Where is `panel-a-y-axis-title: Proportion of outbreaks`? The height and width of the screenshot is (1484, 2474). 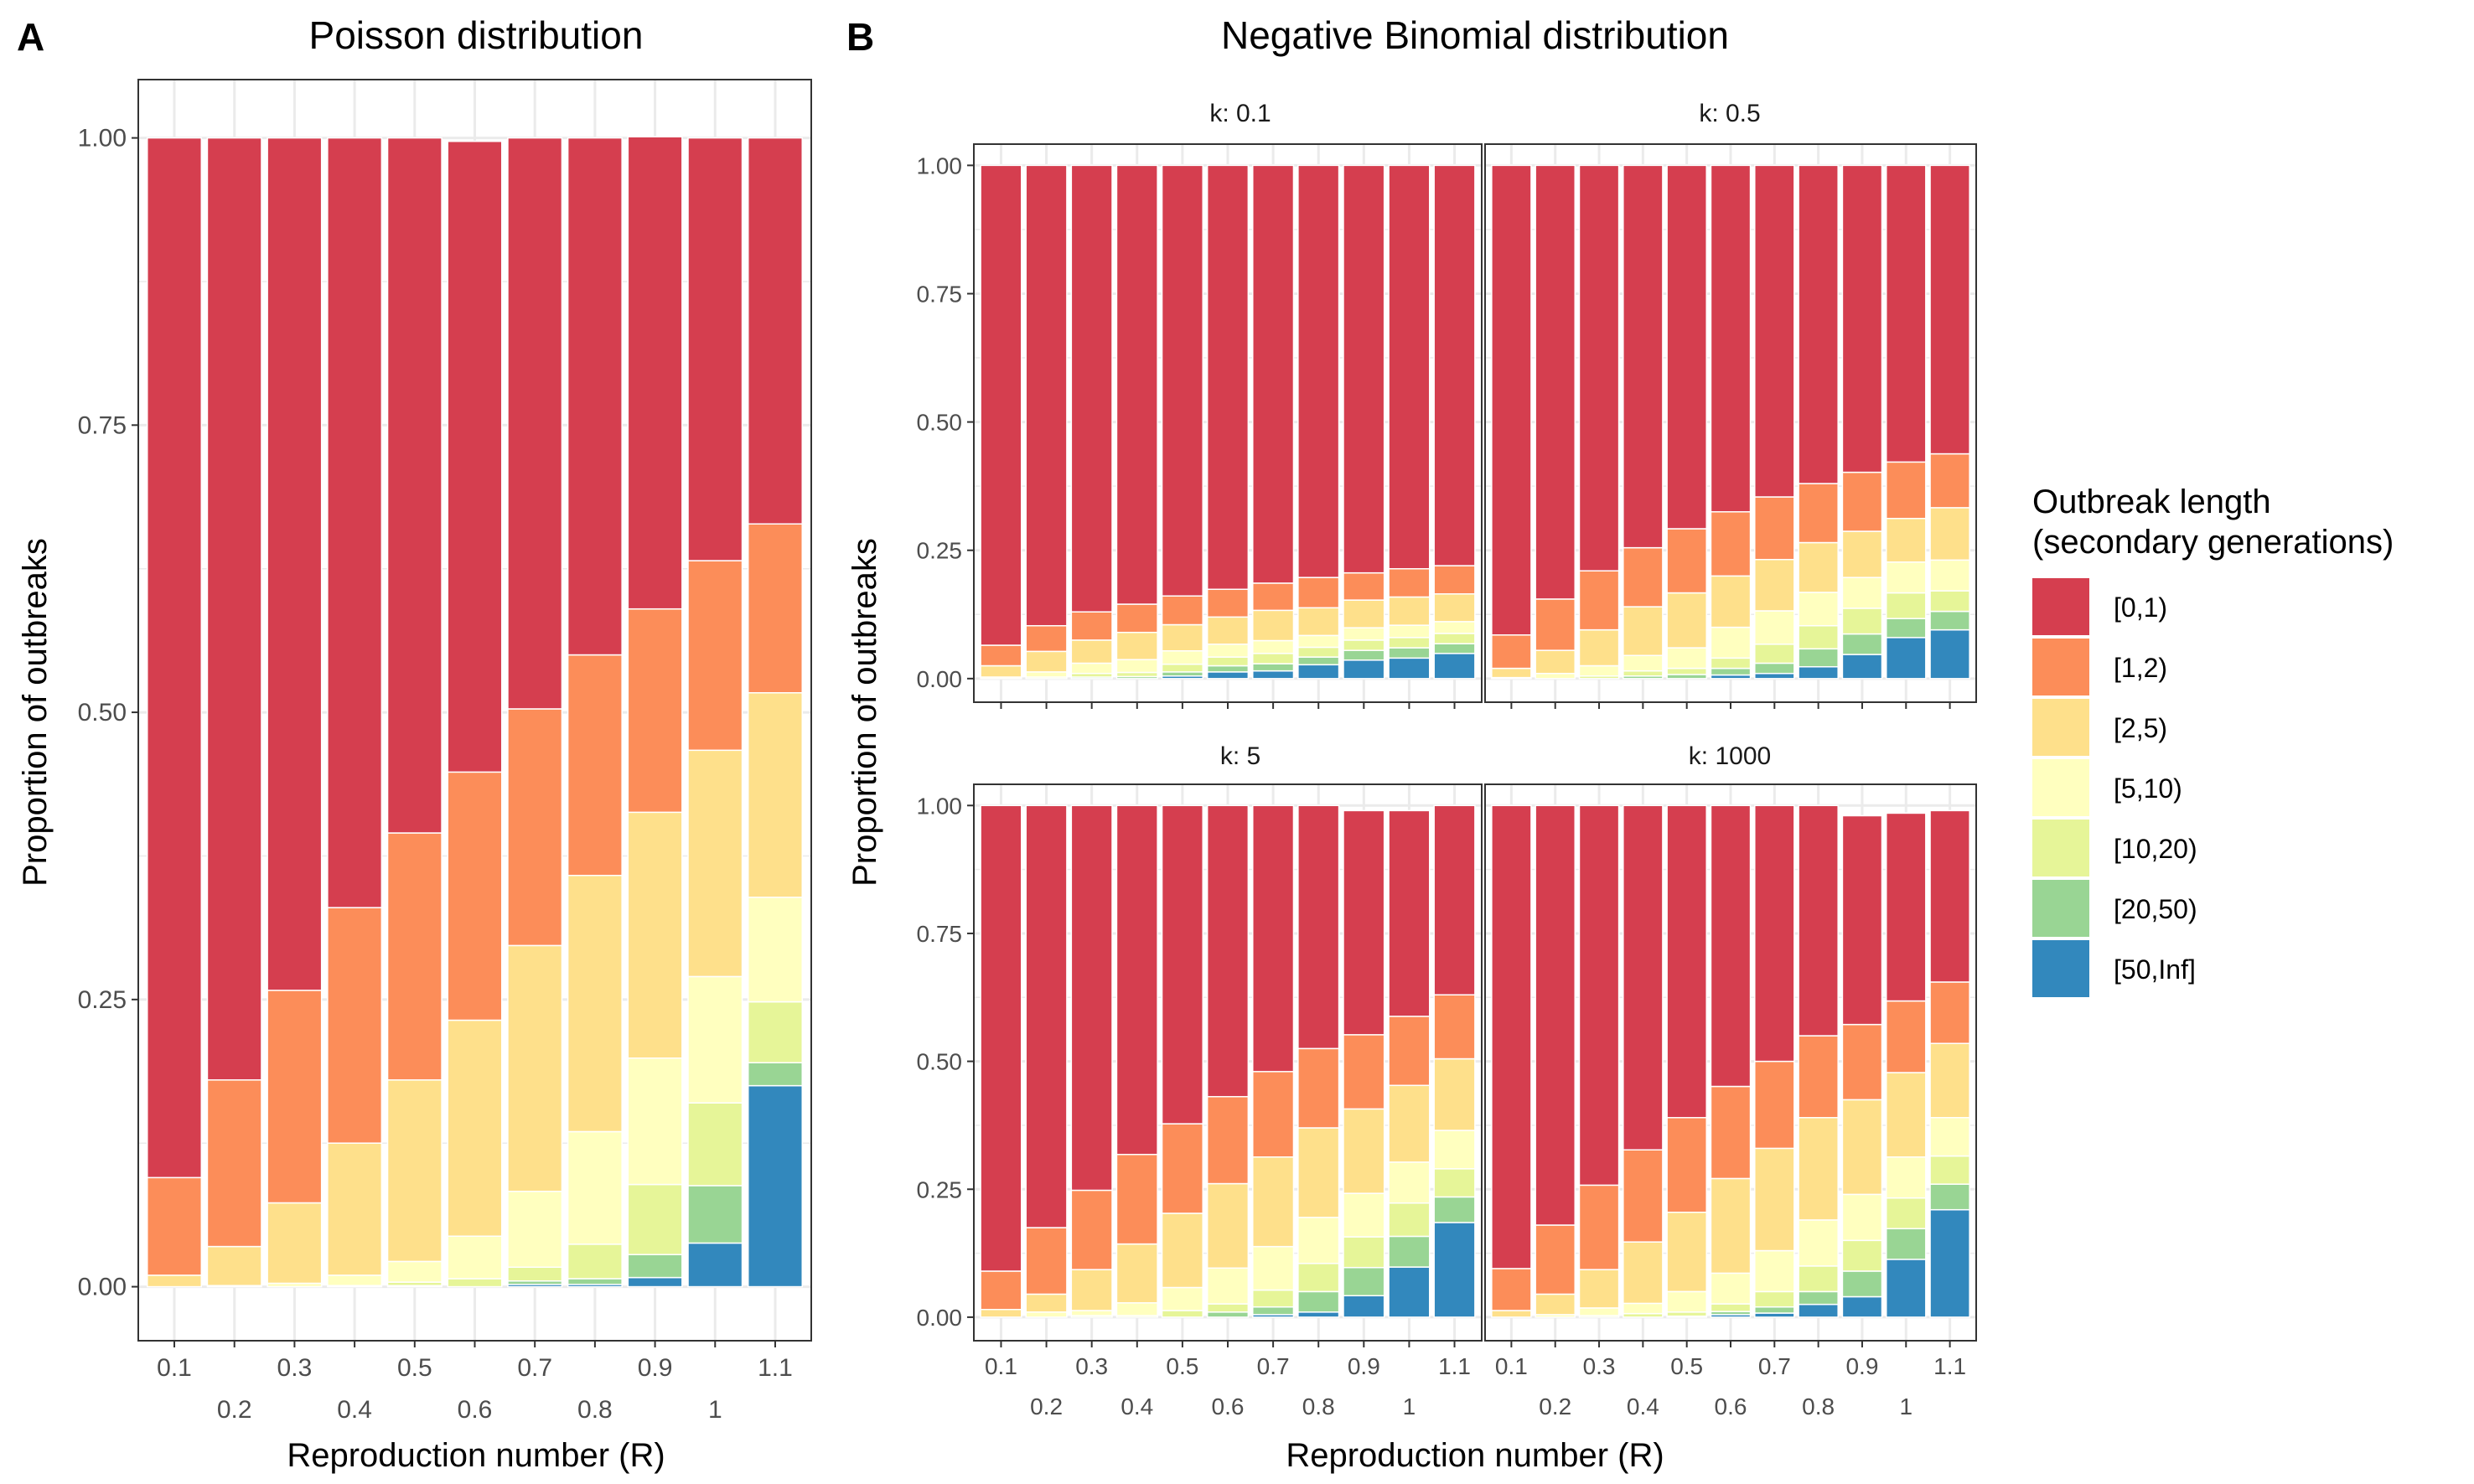
panel-a-y-axis-title: Proportion of outbreaks is located at coordinates (35, 713).